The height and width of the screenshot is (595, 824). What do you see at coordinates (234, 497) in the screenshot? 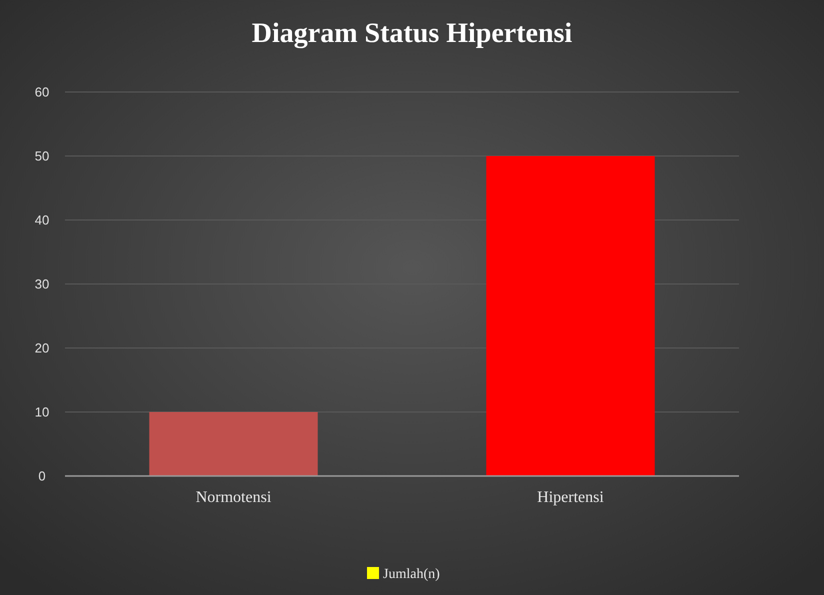
I see `x-tick-label: Normotensi` at bounding box center [234, 497].